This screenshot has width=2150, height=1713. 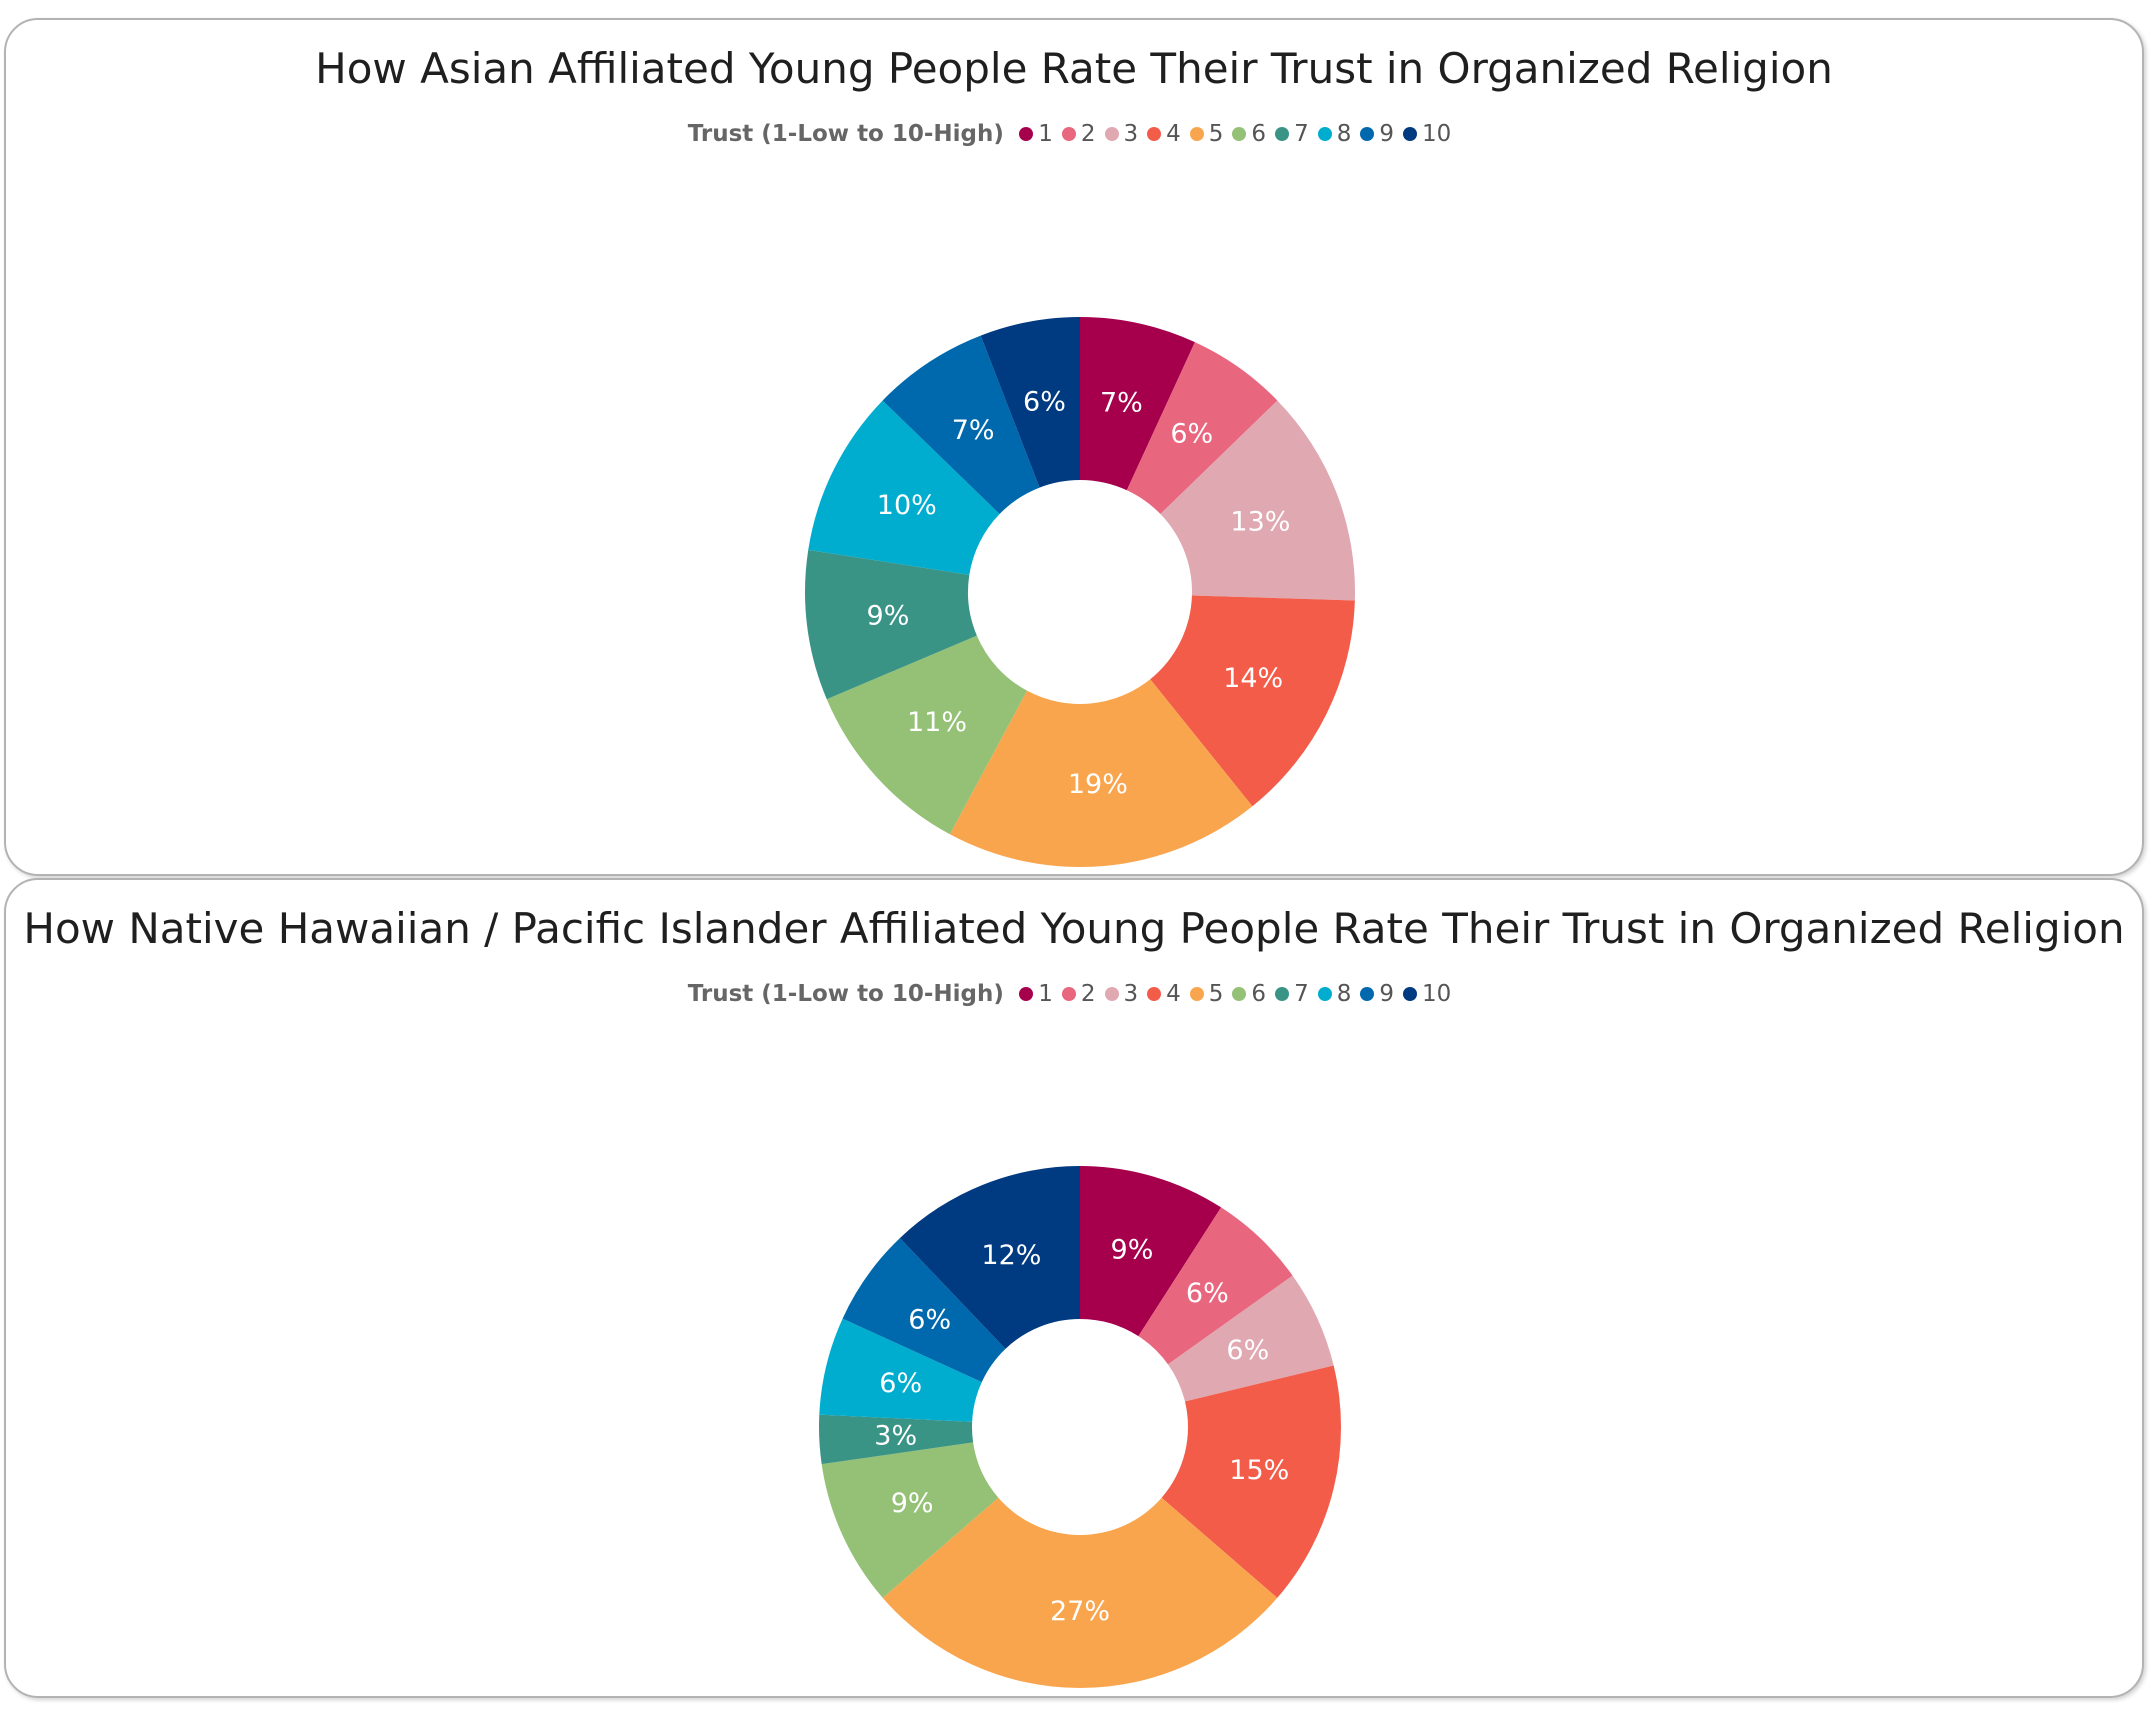 What do you see at coordinates (1080, 592) in the screenshot?
I see `donut-chart-asian: 7% 6% 13% 14% 19% 11% 9% 10% 7% 6%` at bounding box center [1080, 592].